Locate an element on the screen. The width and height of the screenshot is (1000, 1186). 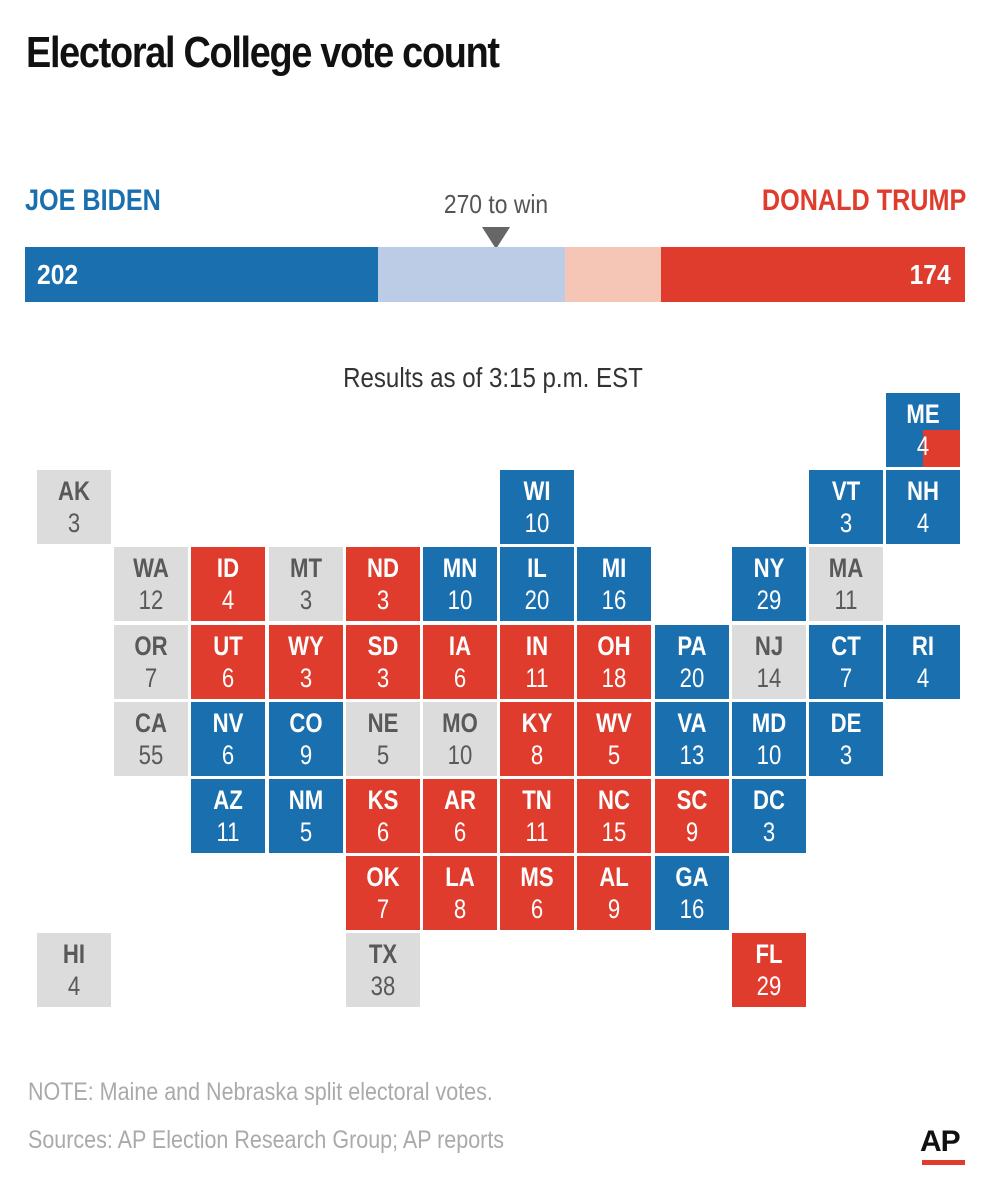
state-tile-co: CO 9 is located at coordinates (305, 738).